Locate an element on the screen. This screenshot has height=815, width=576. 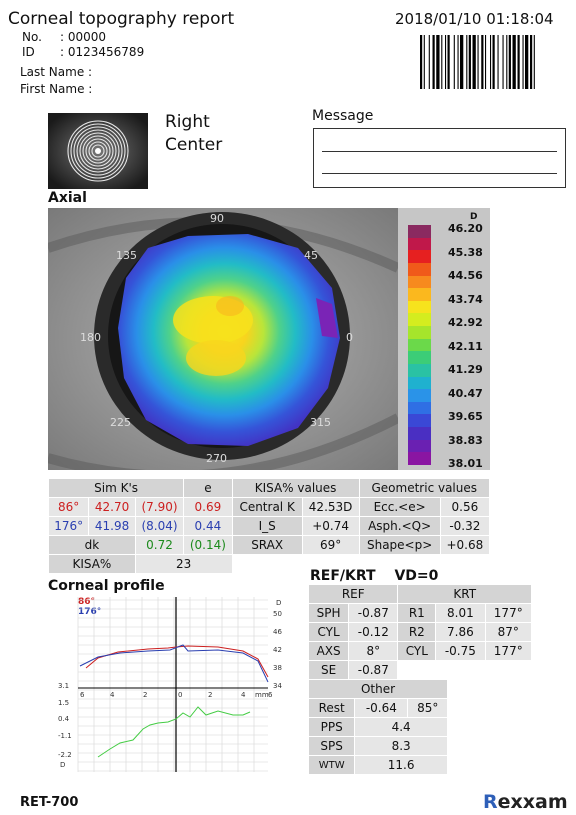
simk-r1-e: 0.69 is located at coordinates (208, 507).